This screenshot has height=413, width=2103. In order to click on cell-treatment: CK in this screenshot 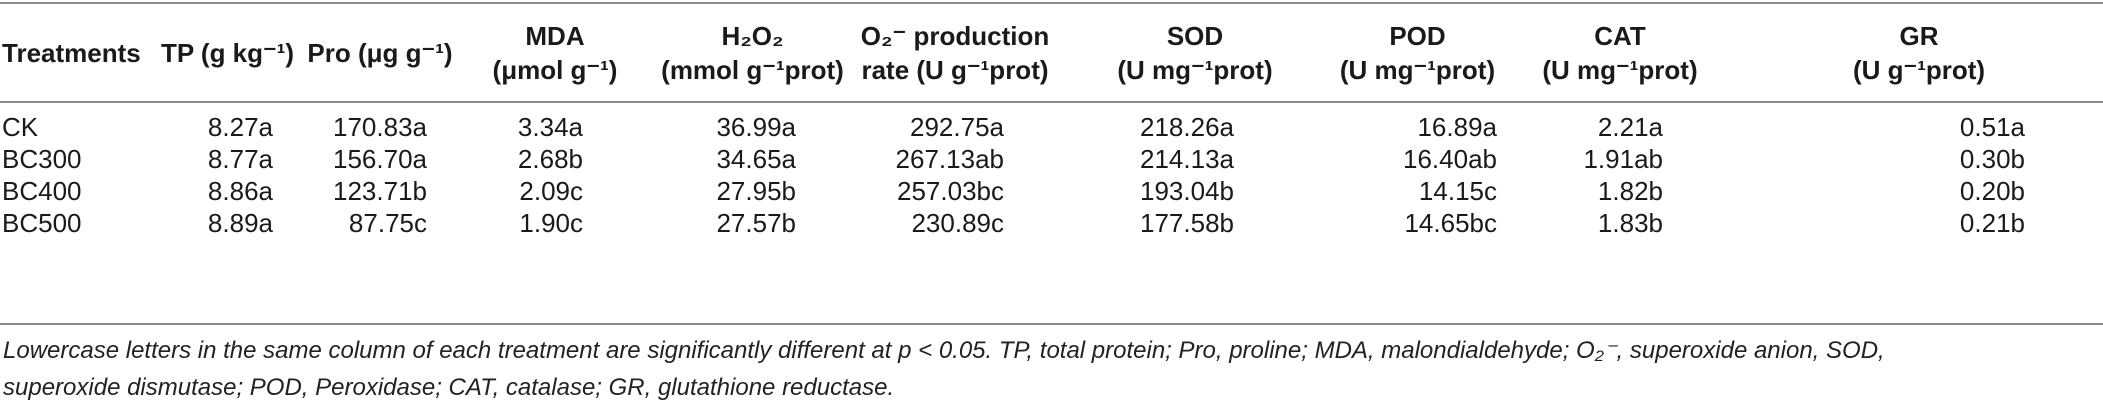, I will do `click(20, 127)`.